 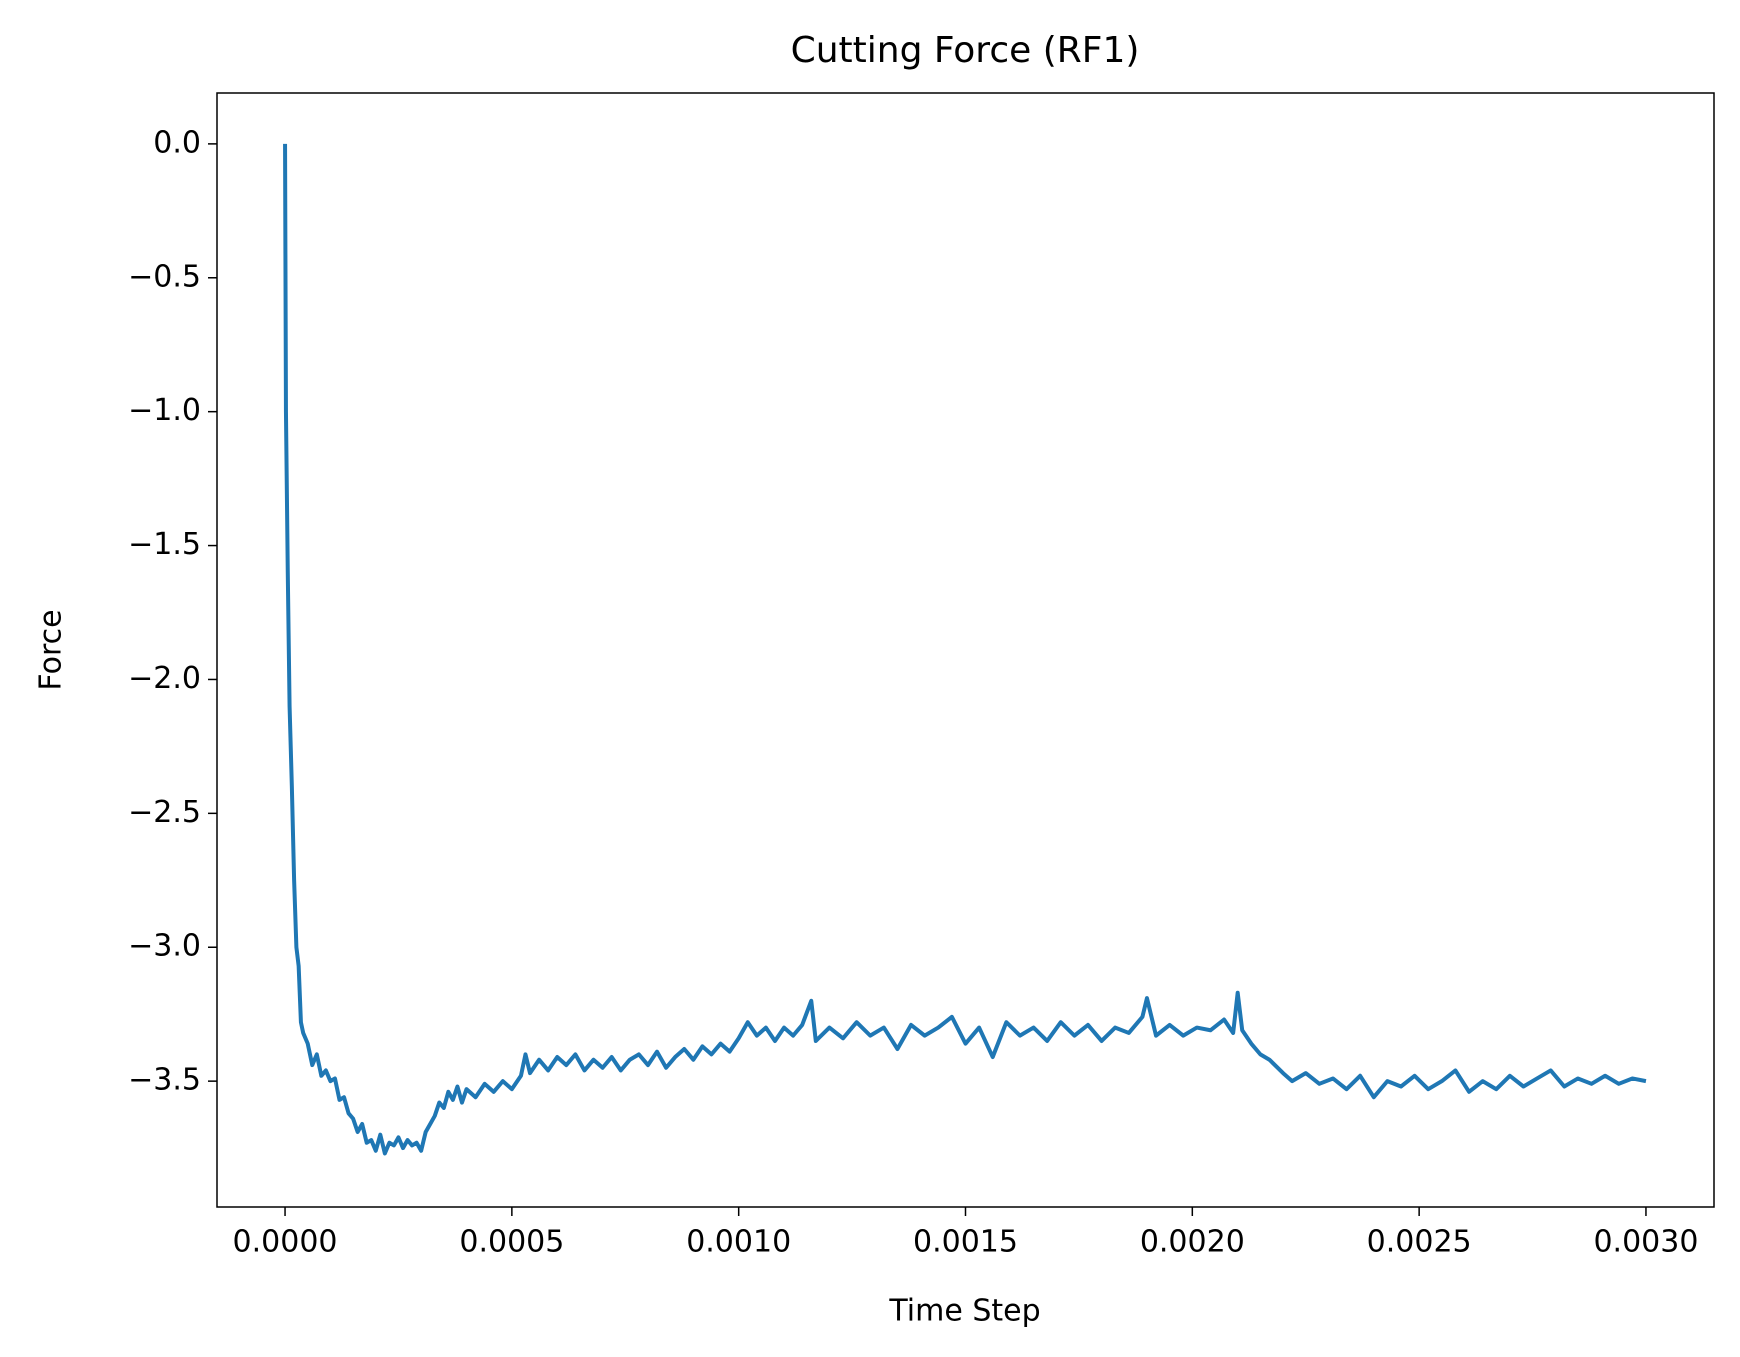 I want to click on y-tick-label: −1.0, so click(x=164, y=410).